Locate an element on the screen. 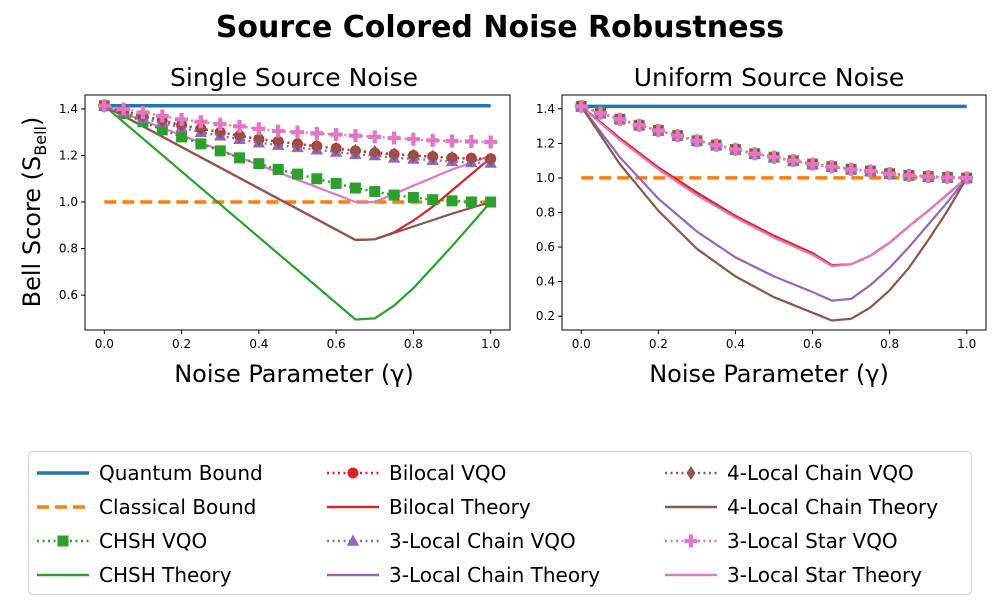 The width and height of the screenshot is (1000, 600). series-line-chsh-vqo is located at coordinates (773, 142).